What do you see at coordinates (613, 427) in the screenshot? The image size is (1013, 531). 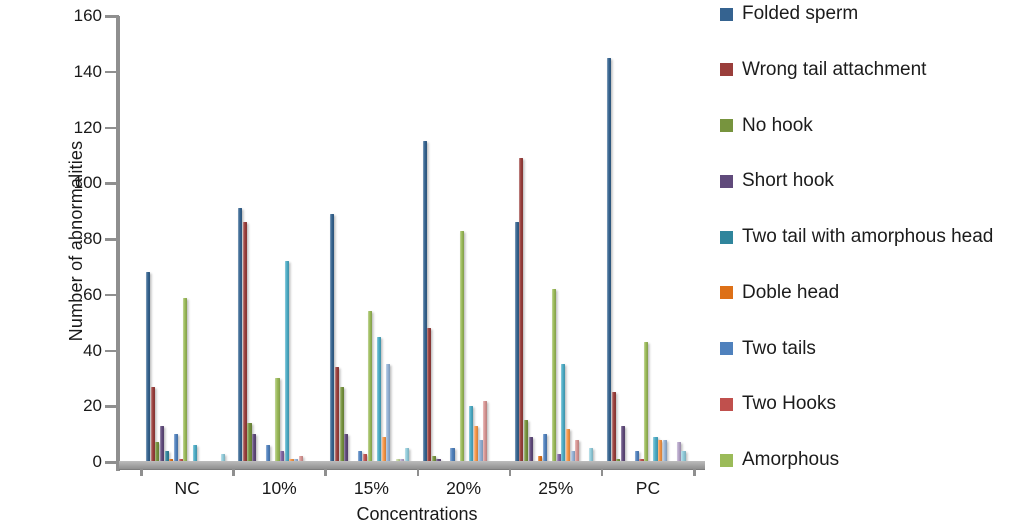 I see `bar-pc-wrong-tail-attachment` at bounding box center [613, 427].